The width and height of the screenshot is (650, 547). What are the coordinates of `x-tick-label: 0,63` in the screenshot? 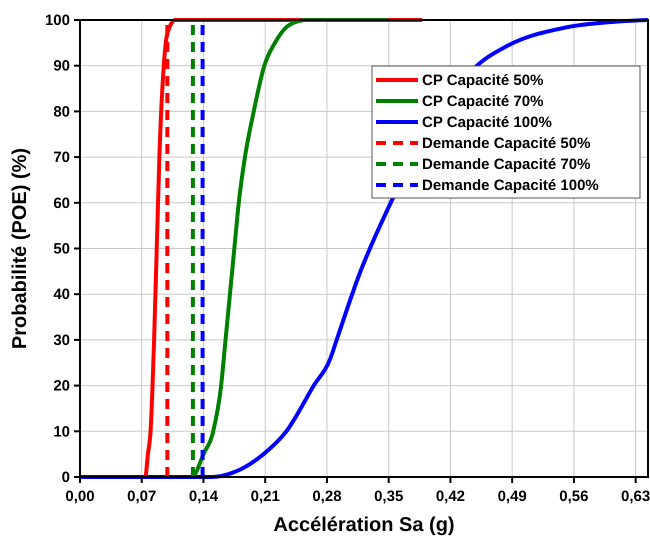 It's located at (635, 496).